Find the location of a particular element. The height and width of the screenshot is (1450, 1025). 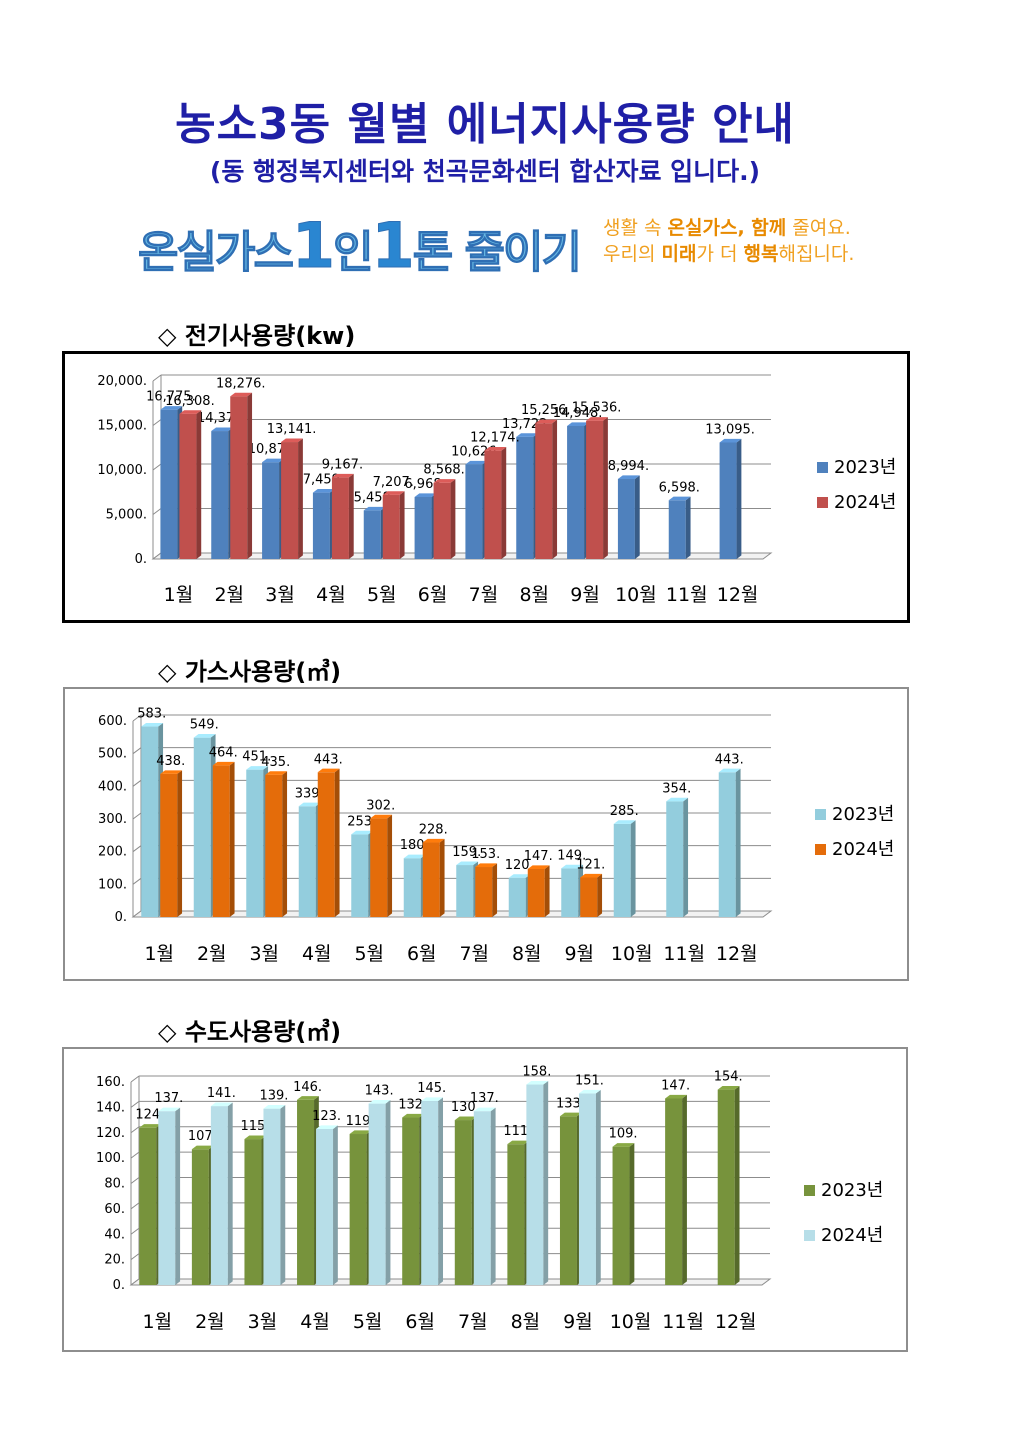

x-category-label: 3월 is located at coordinates (280, 595).